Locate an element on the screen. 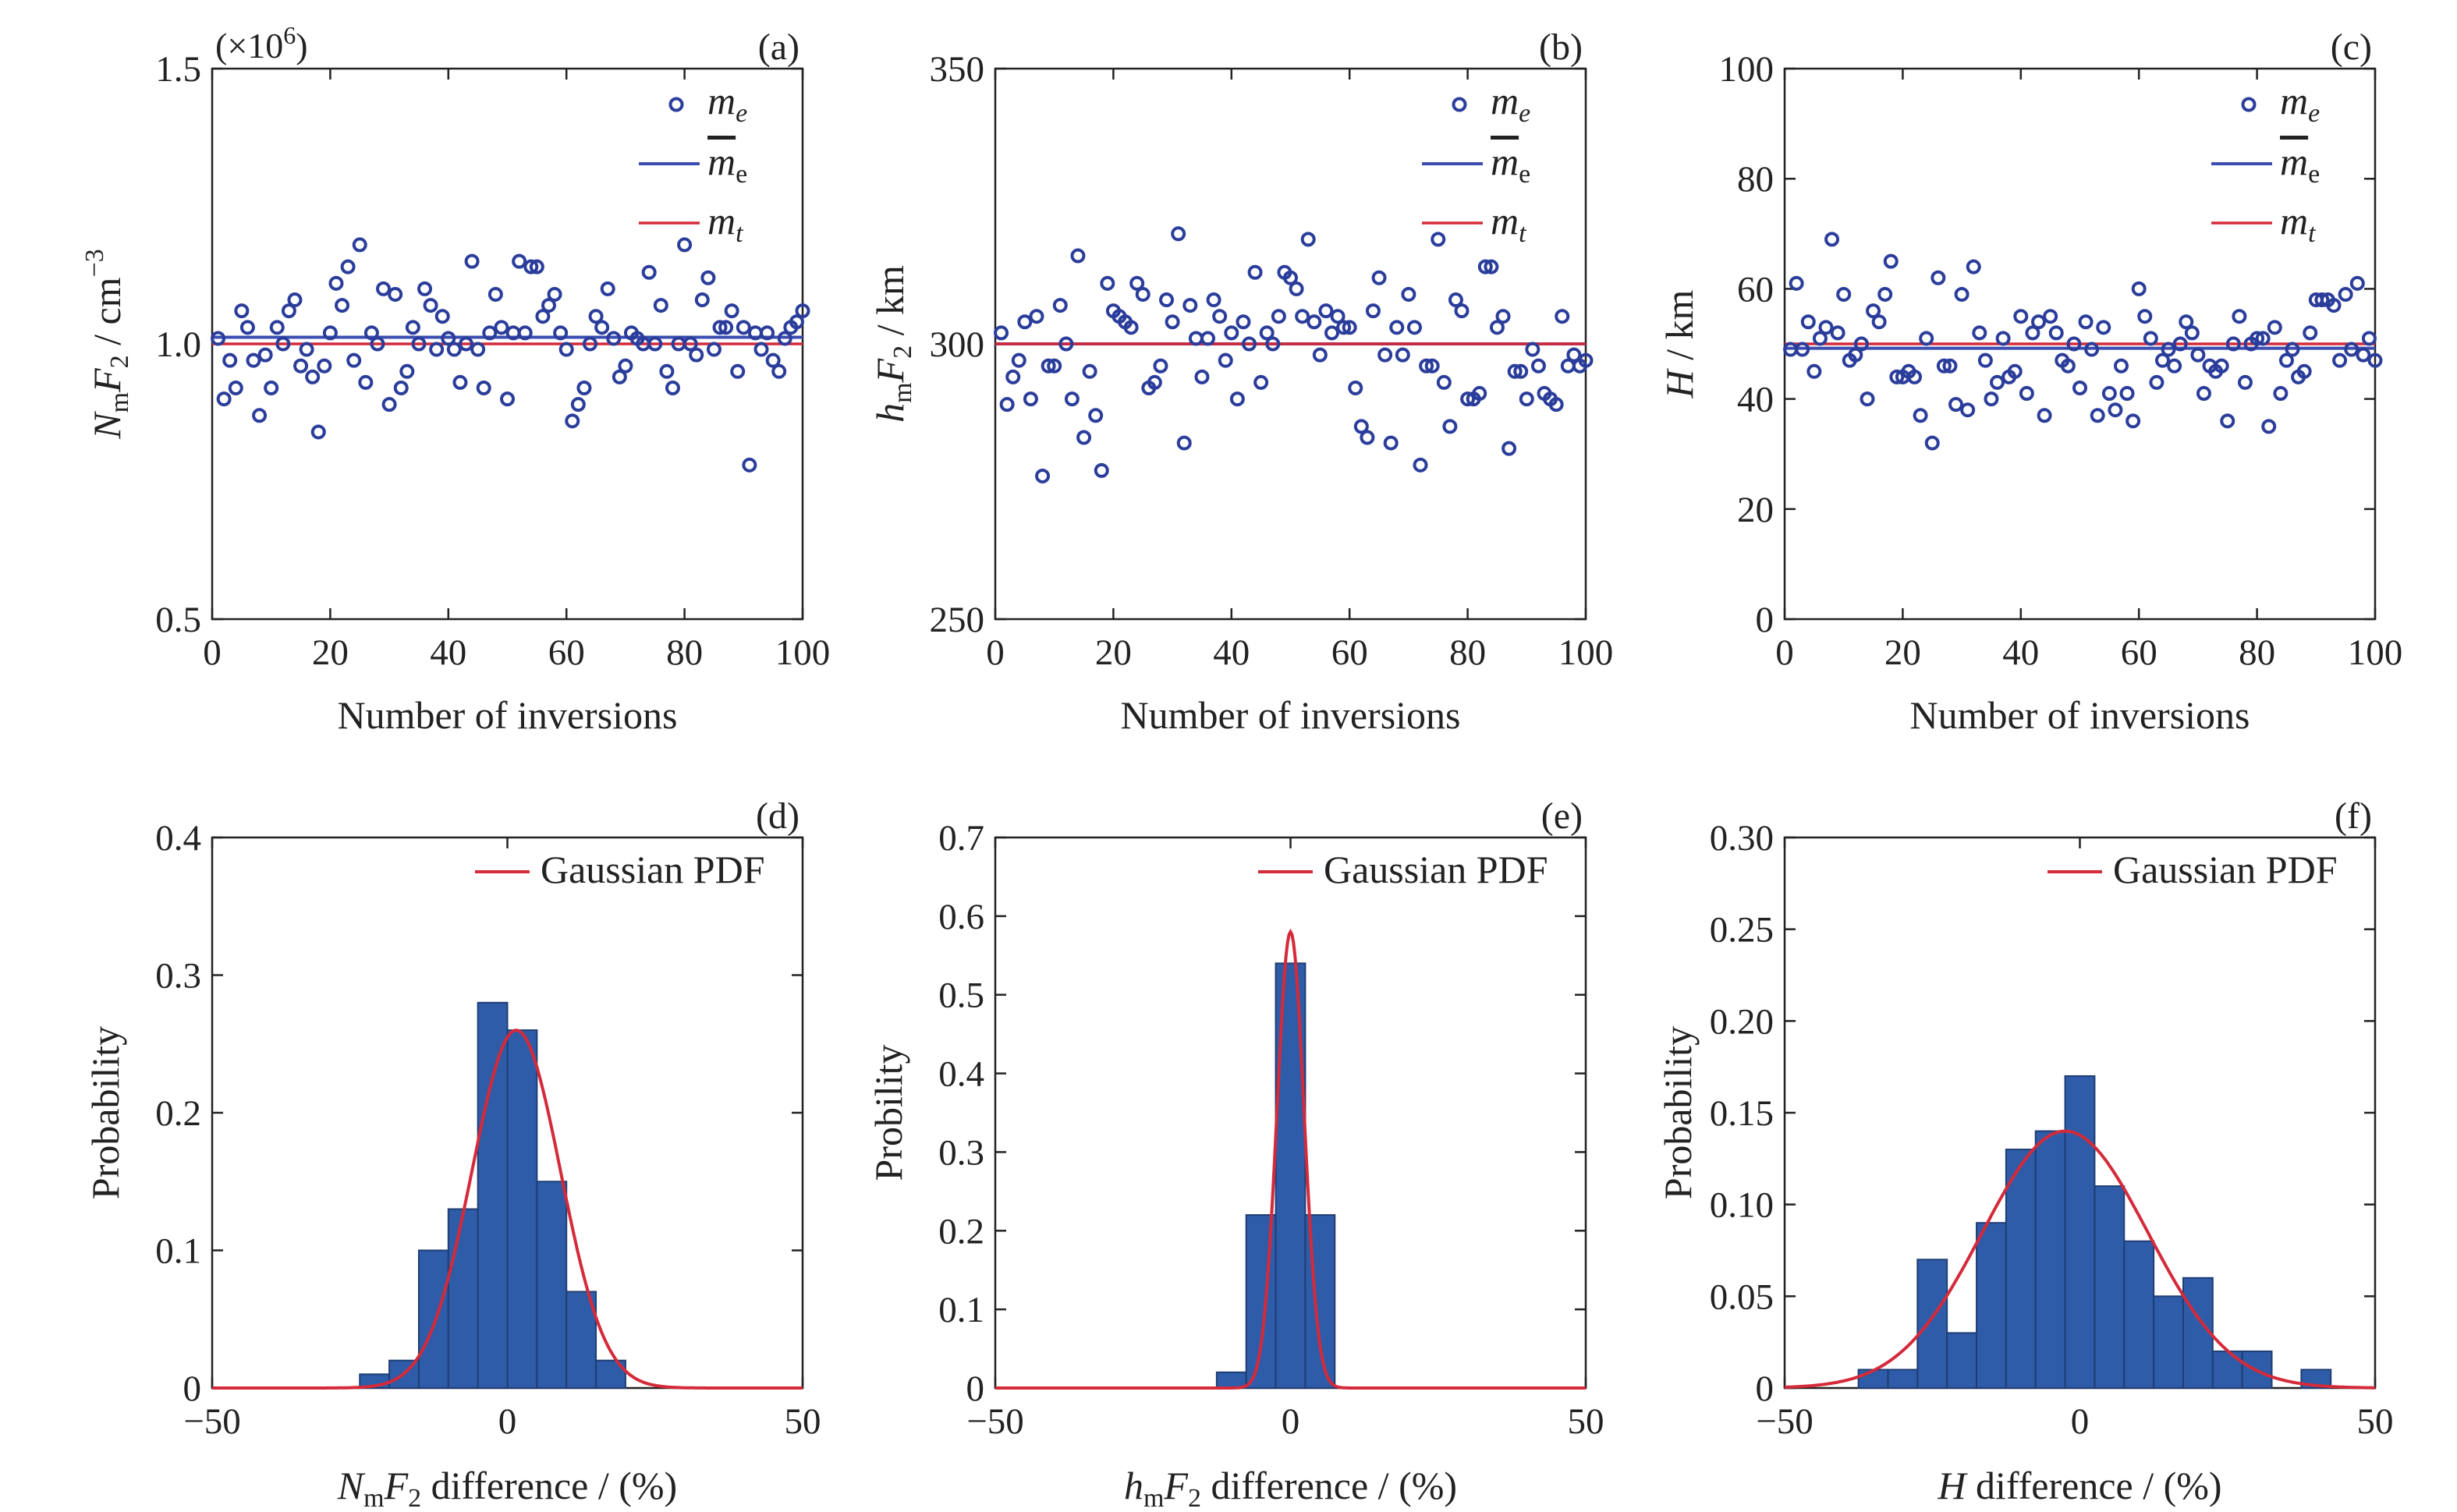 The width and height of the screenshot is (2457, 1512). y-tick-label: 100 is located at coordinates (1747, 69).